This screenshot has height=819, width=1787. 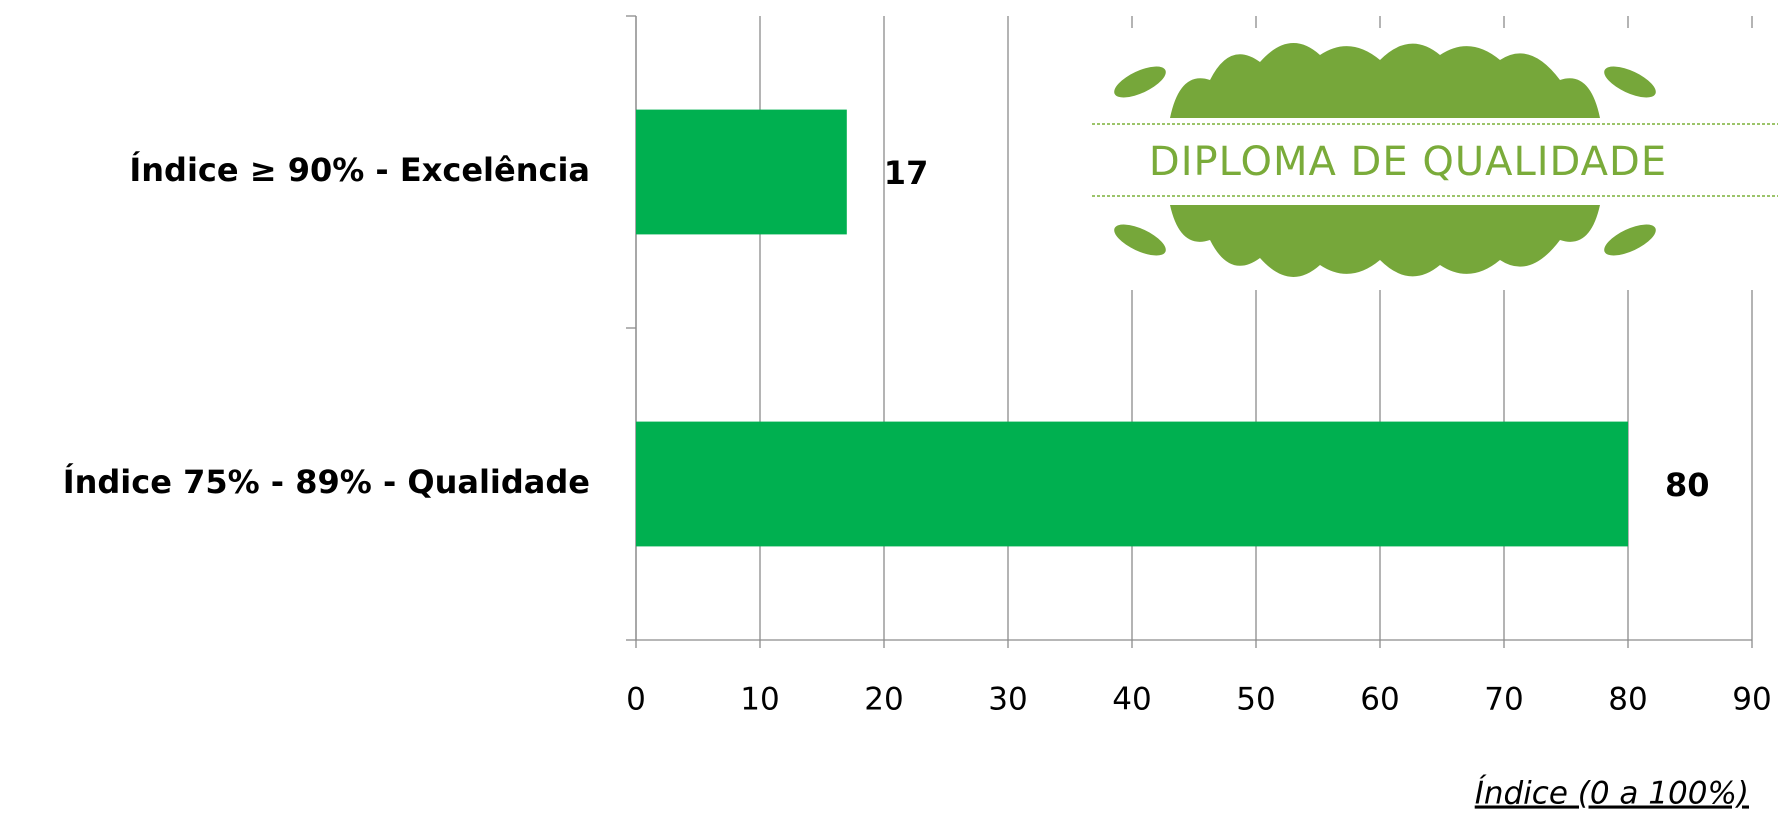 What do you see at coordinates (1627, 700) in the screenshot?
I see `x-tick-label: 80` at bounding box center [1627, 700].